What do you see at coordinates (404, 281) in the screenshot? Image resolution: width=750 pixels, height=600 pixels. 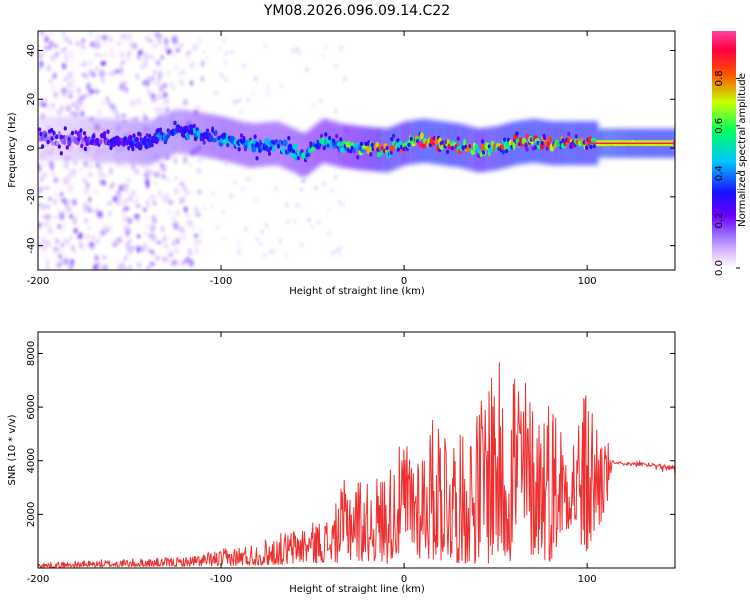 I see `spectrogram-x-tick-label: 0` at bounding box center [404, 281].